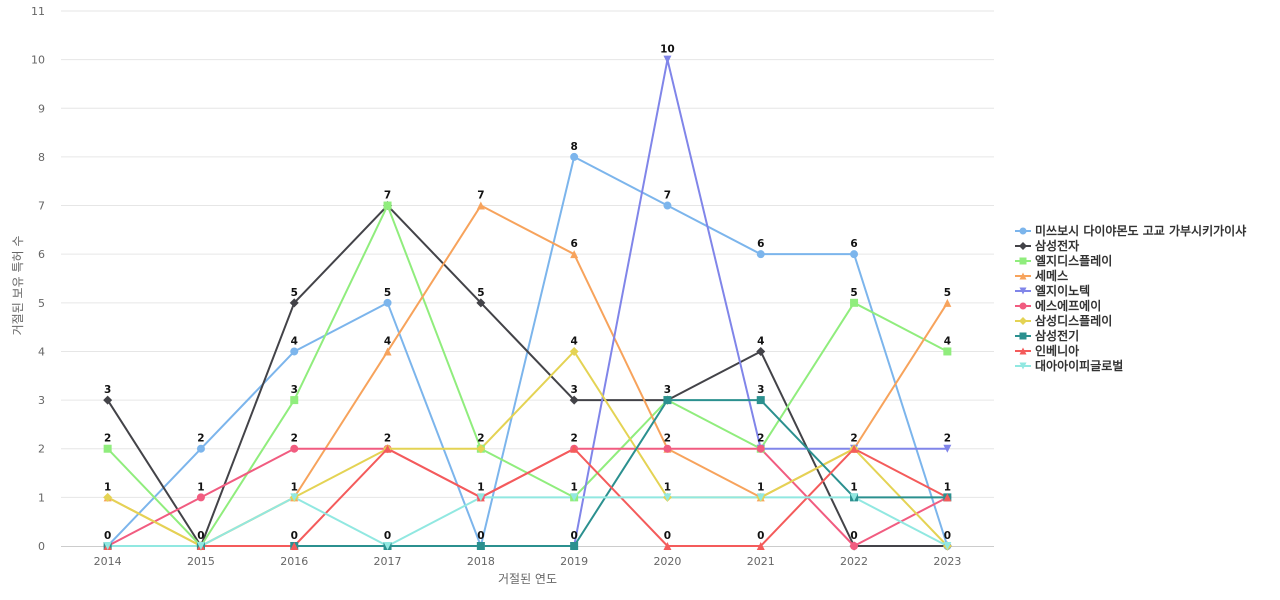  I want to click on x-tick-label: 2017, so click(388, 561).